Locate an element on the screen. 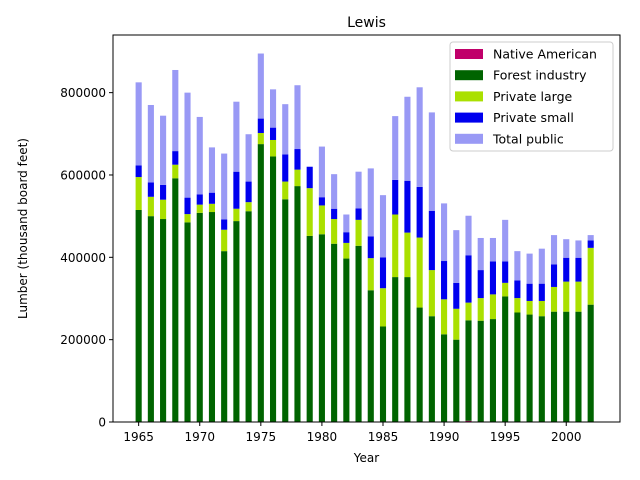  legend-label: Private small is located at coordinates (533, 117).